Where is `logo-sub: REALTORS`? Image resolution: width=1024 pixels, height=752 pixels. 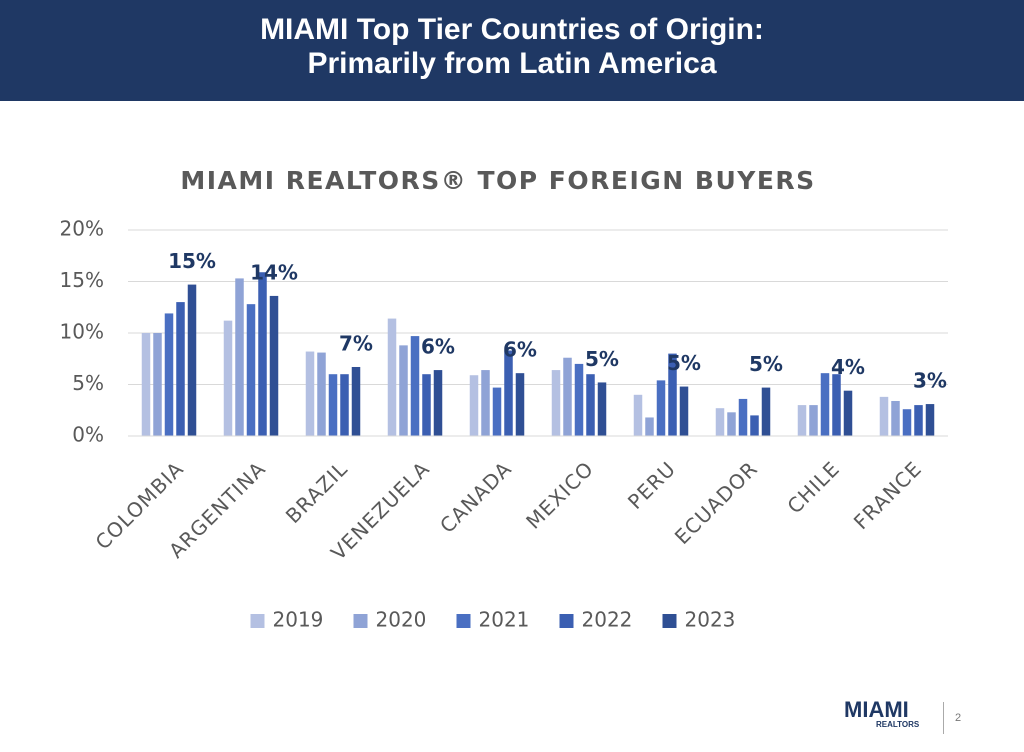 logo-sub: REALTORS is located at coordinates (898, 724).